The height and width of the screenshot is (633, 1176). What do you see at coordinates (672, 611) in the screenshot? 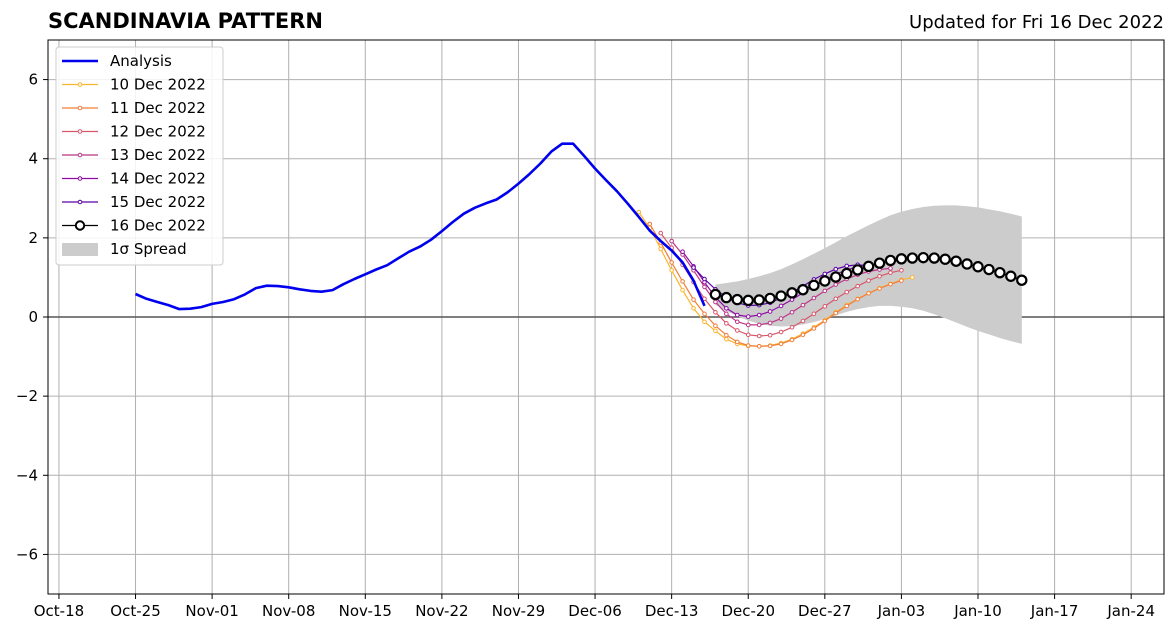
I see `x-tick-label: Dec-13` at bounding box center [672, 611].